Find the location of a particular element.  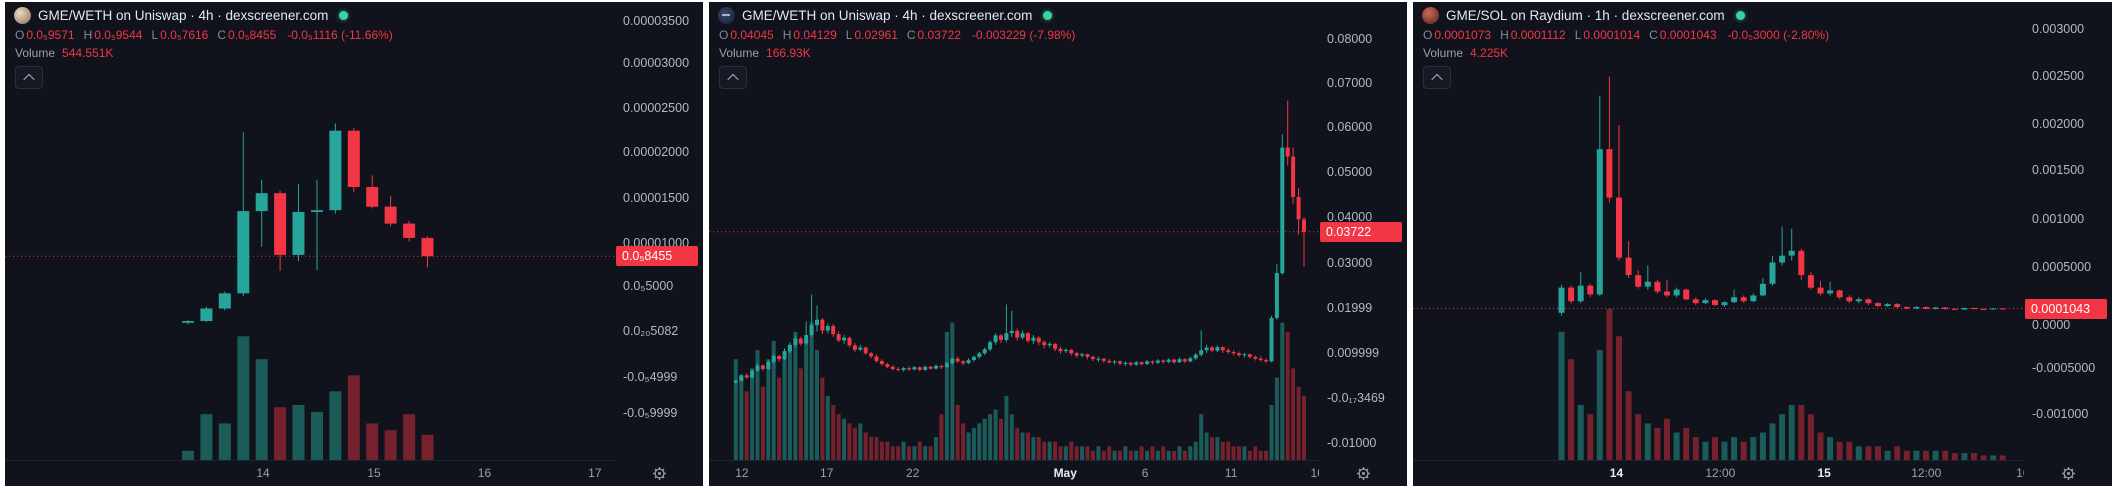

ohlc-value: 0.04129 is located at coordinates (815, 35).